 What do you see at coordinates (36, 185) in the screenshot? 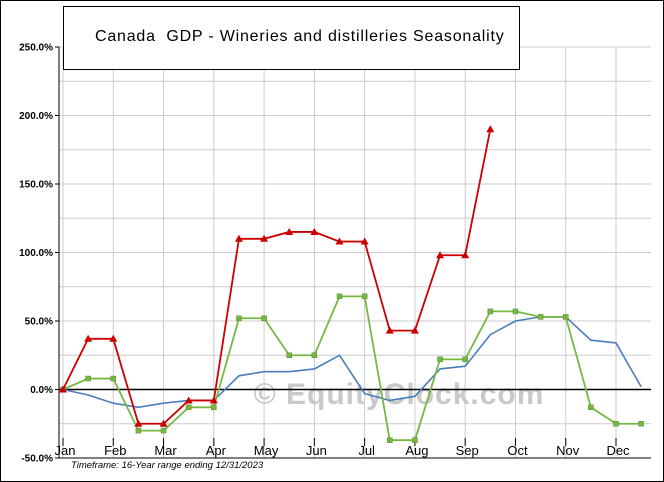
I see `y-axis-label: 150.0%` at bounding box center [36, 185].